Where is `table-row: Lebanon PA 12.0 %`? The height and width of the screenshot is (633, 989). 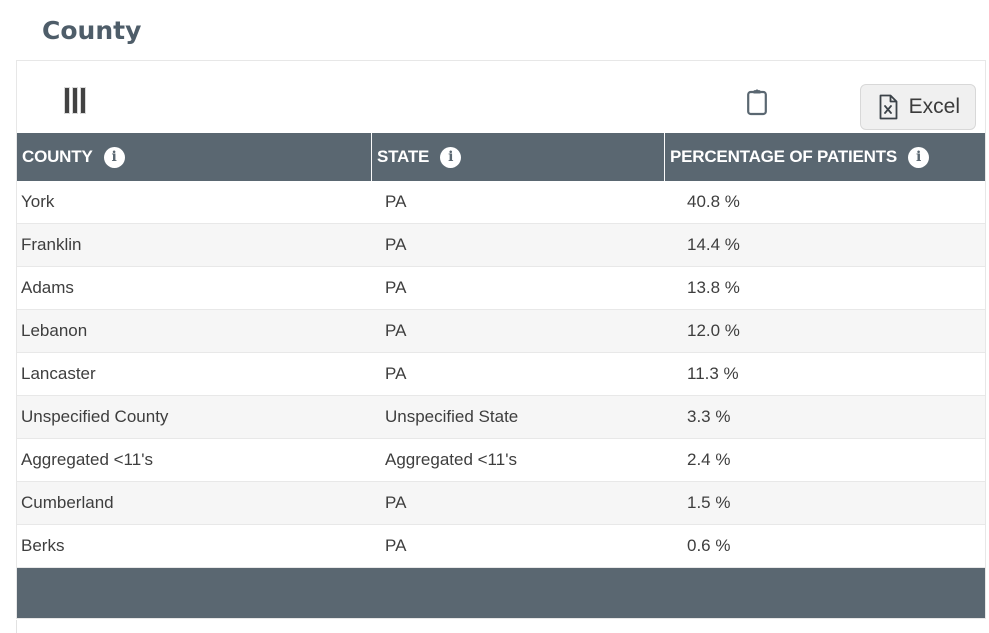 table-row: Lebanon PA 12.0 % is located at coordinates (501, 331).